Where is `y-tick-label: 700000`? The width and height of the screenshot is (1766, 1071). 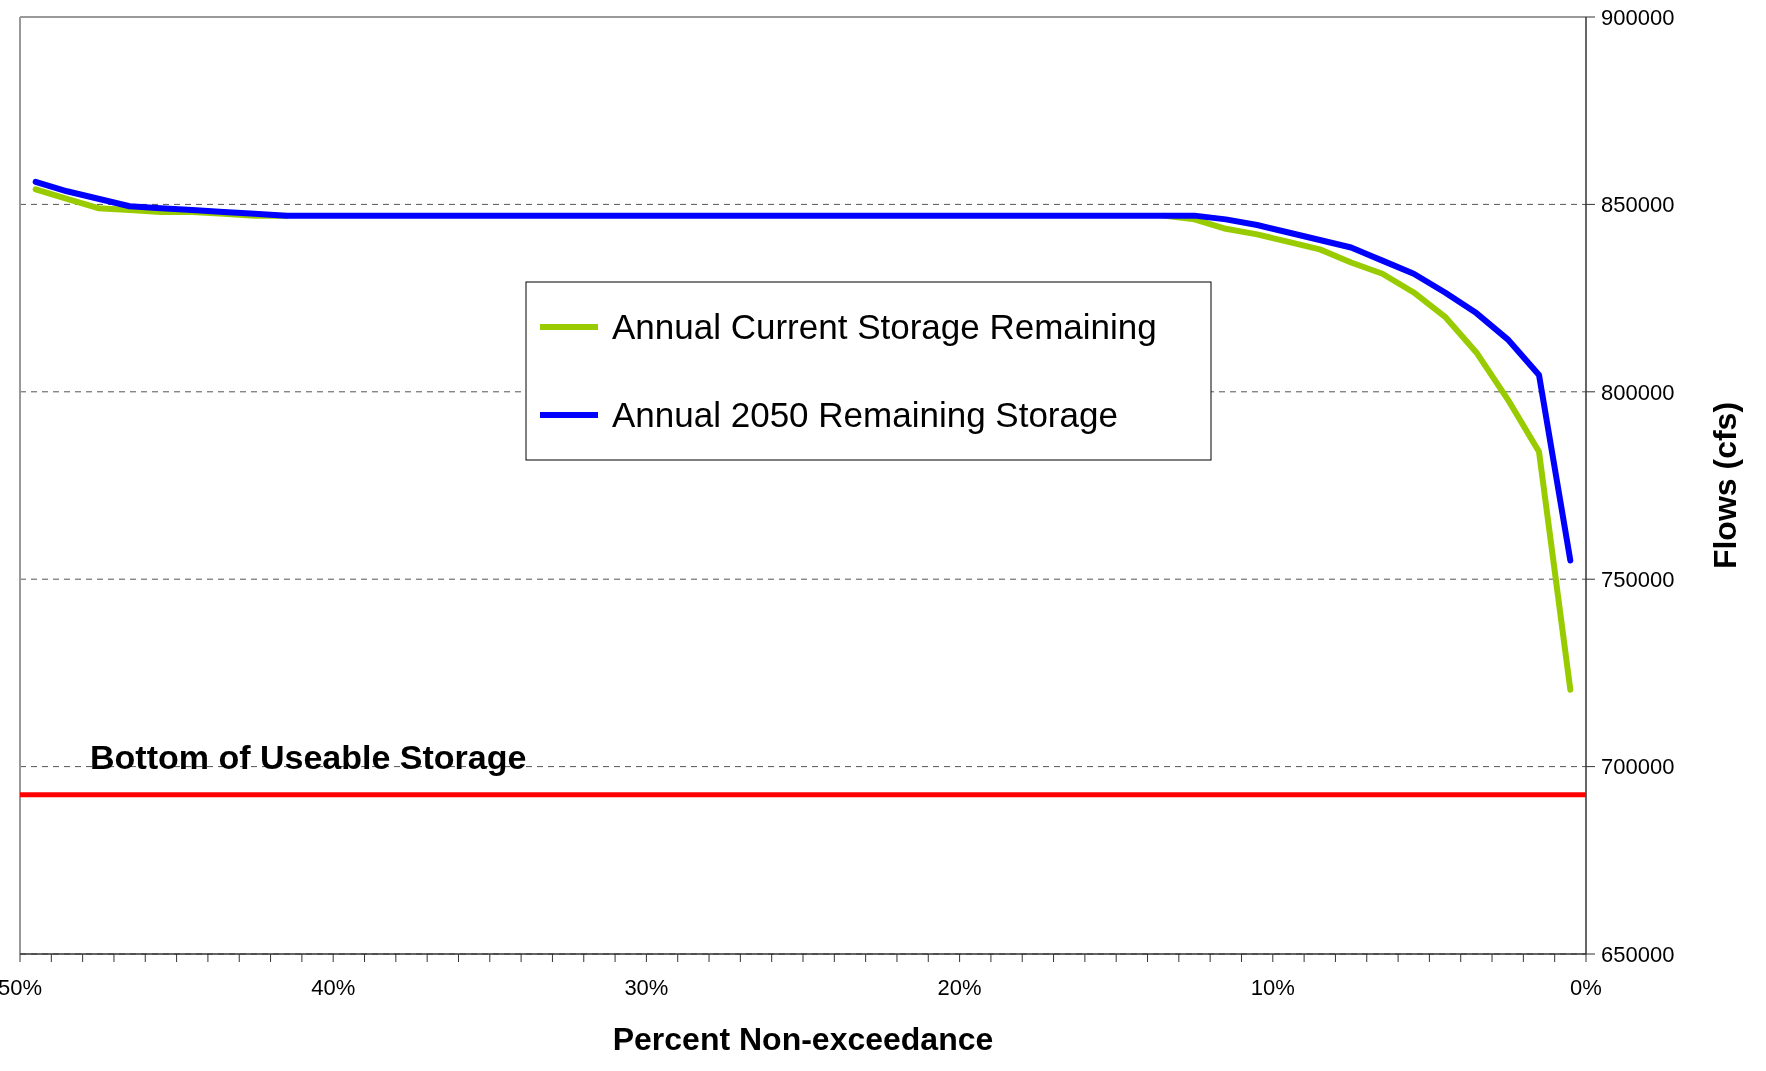
y-tick-label: 700000 is located at coordinates (1638, 767).